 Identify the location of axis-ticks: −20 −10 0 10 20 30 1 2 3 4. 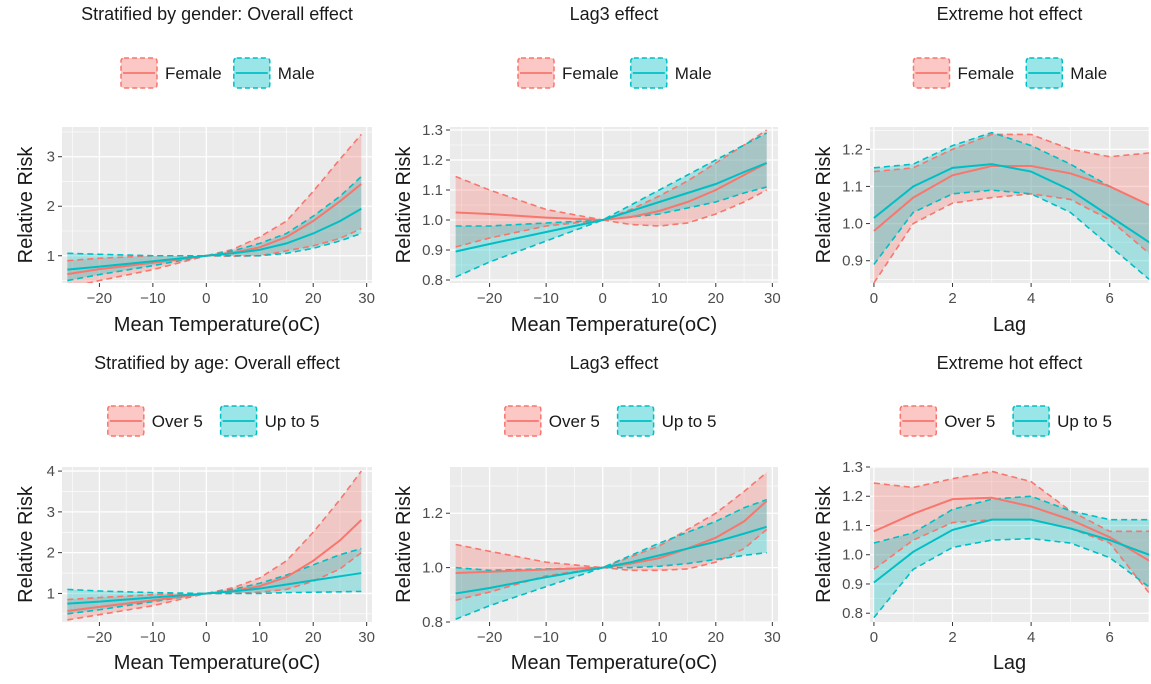
(211, 554).